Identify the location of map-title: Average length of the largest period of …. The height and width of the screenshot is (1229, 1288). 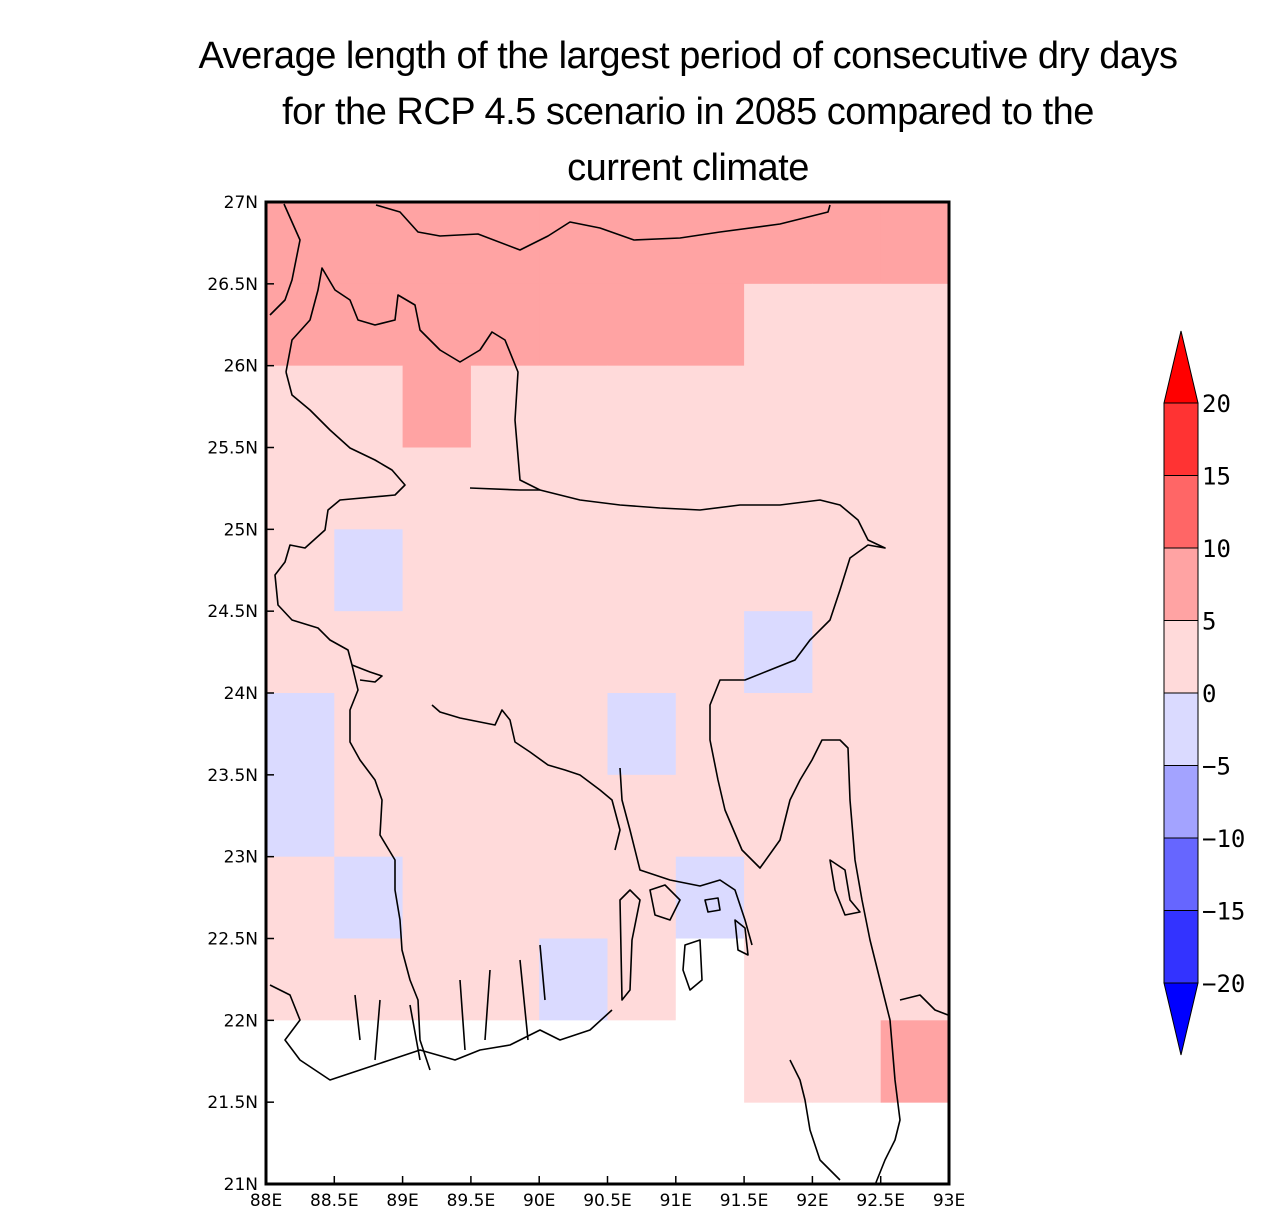
(674, 112).